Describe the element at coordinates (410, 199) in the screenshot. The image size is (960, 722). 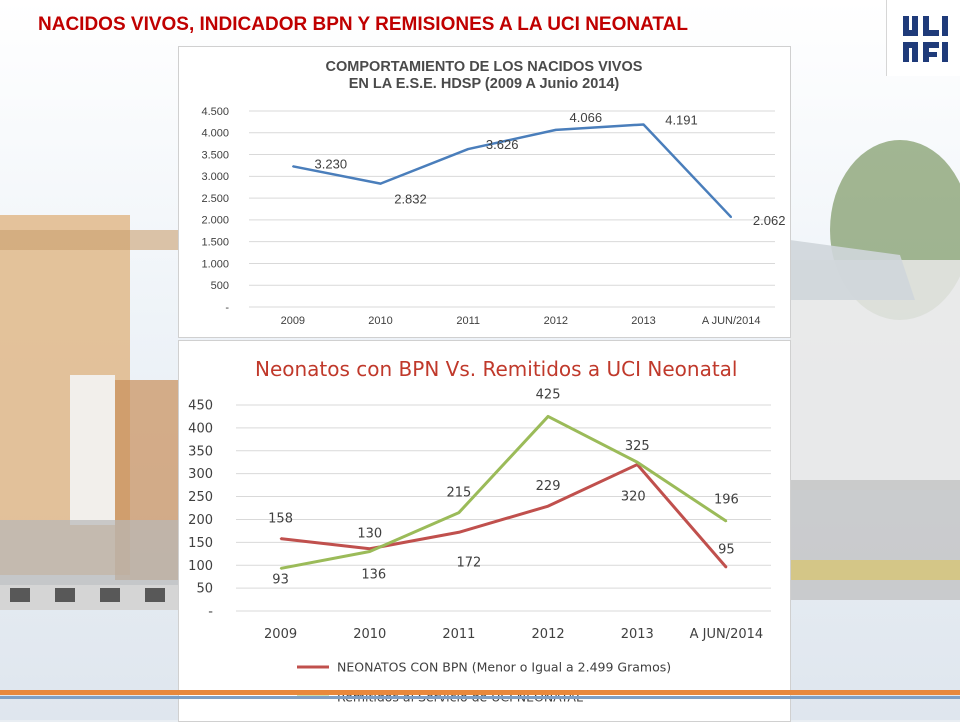
I see `data-label: 2.832` at that location.